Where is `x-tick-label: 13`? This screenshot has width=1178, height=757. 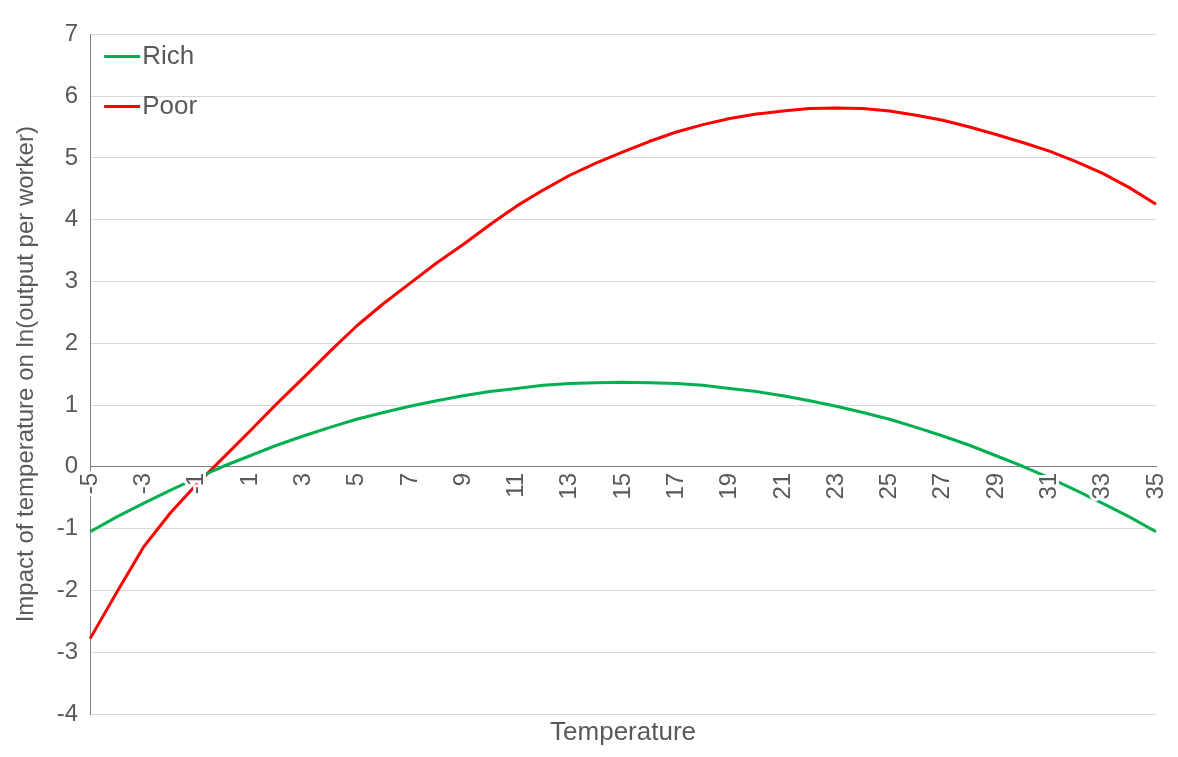
x-tick-label: 13 is located at coordinates (568, 486).